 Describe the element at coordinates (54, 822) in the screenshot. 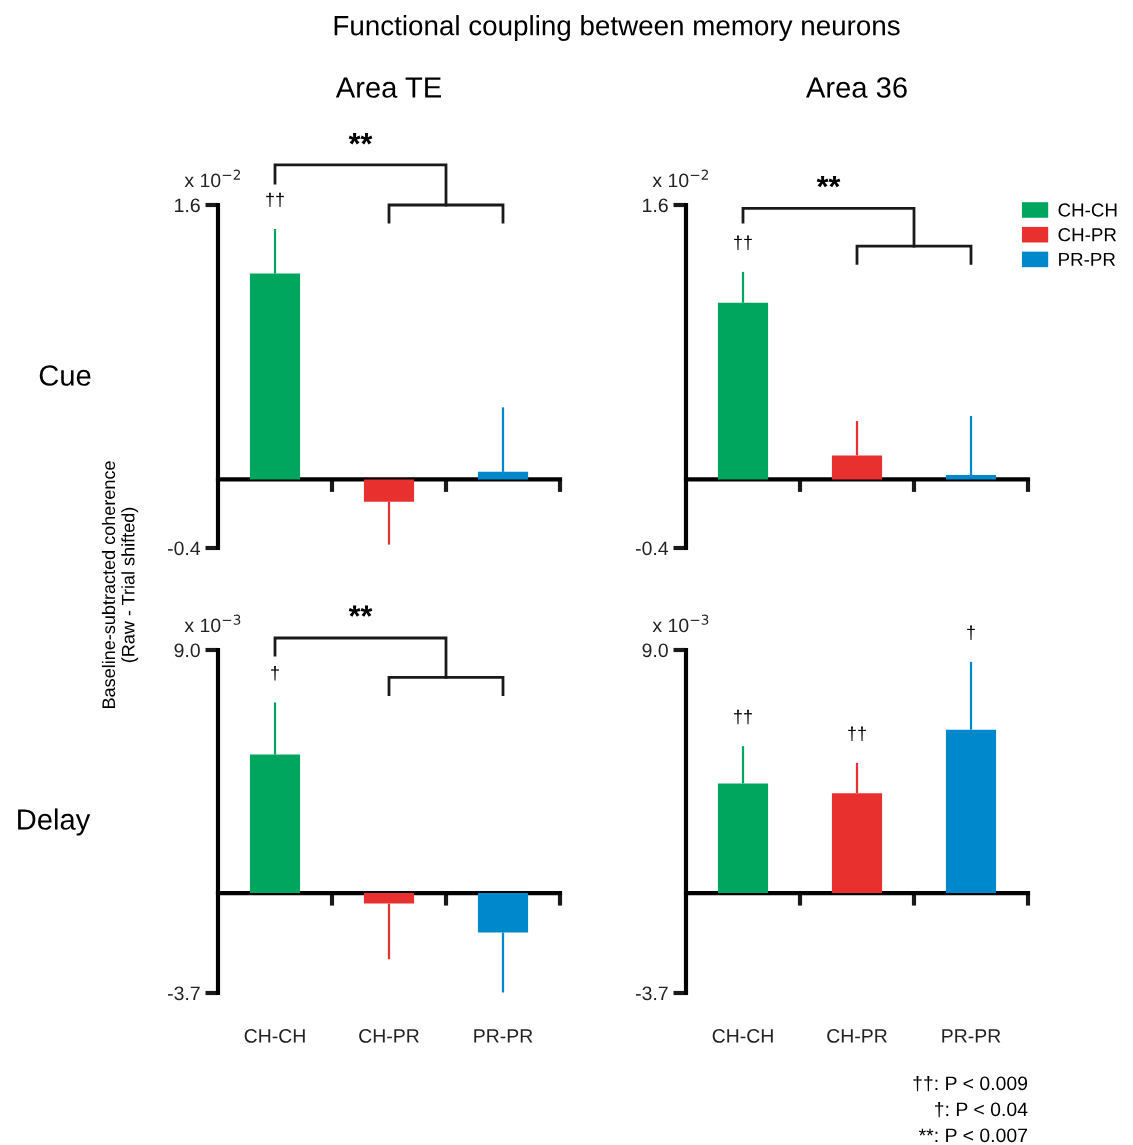

I see `y-axis-title: Delay` at that location.